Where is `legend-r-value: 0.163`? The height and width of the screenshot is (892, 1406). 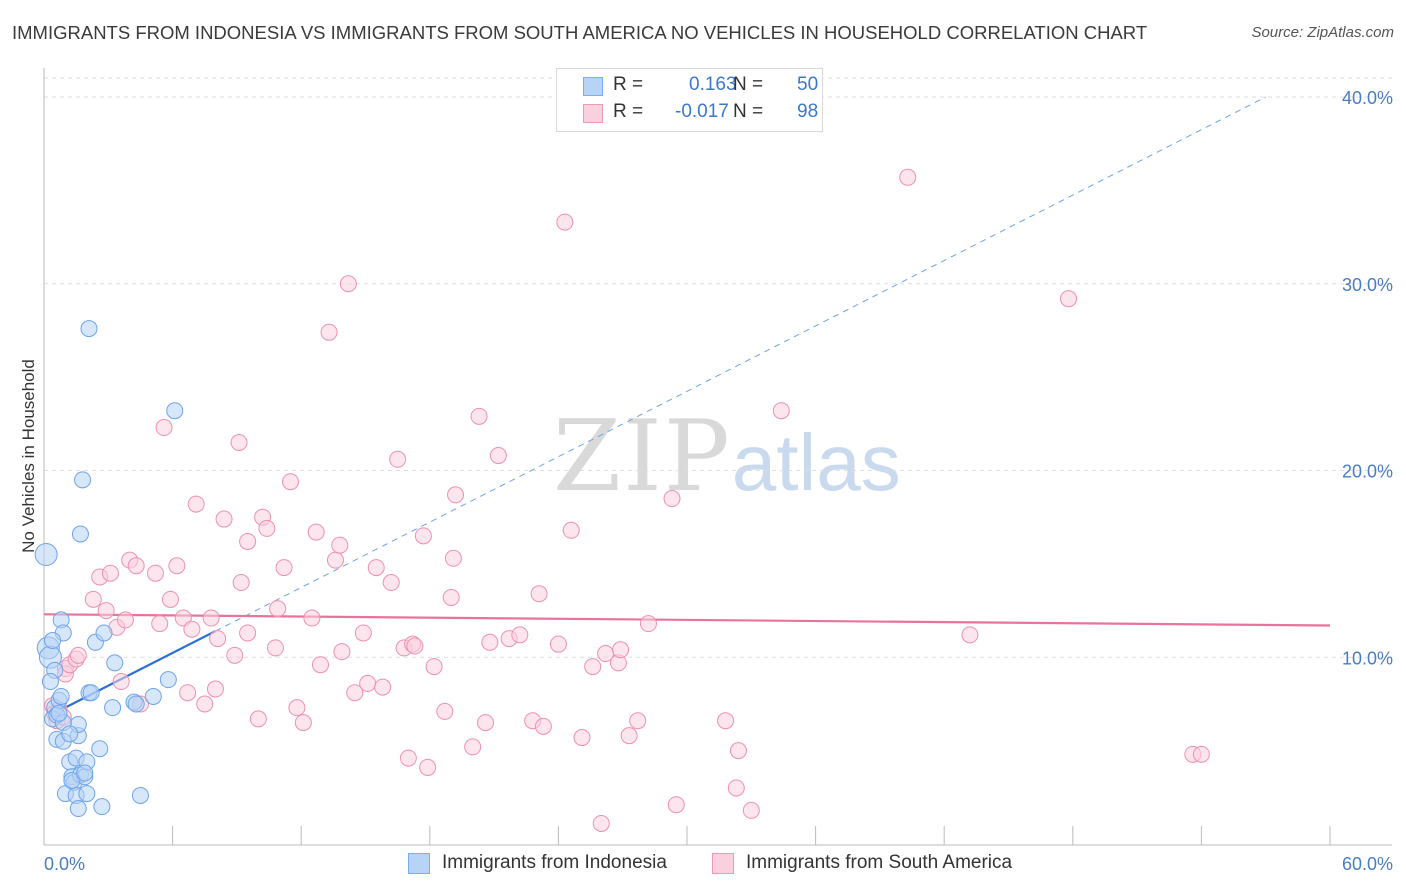 legend-r-value: 0.163 is located at coordinates (713, 84).